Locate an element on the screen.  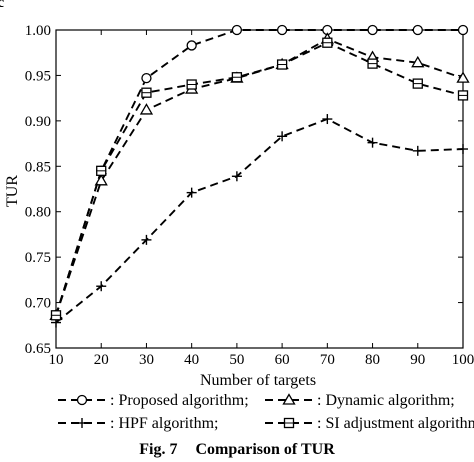
y-tick-label: 0.80 is located at coordinates (38, 213).